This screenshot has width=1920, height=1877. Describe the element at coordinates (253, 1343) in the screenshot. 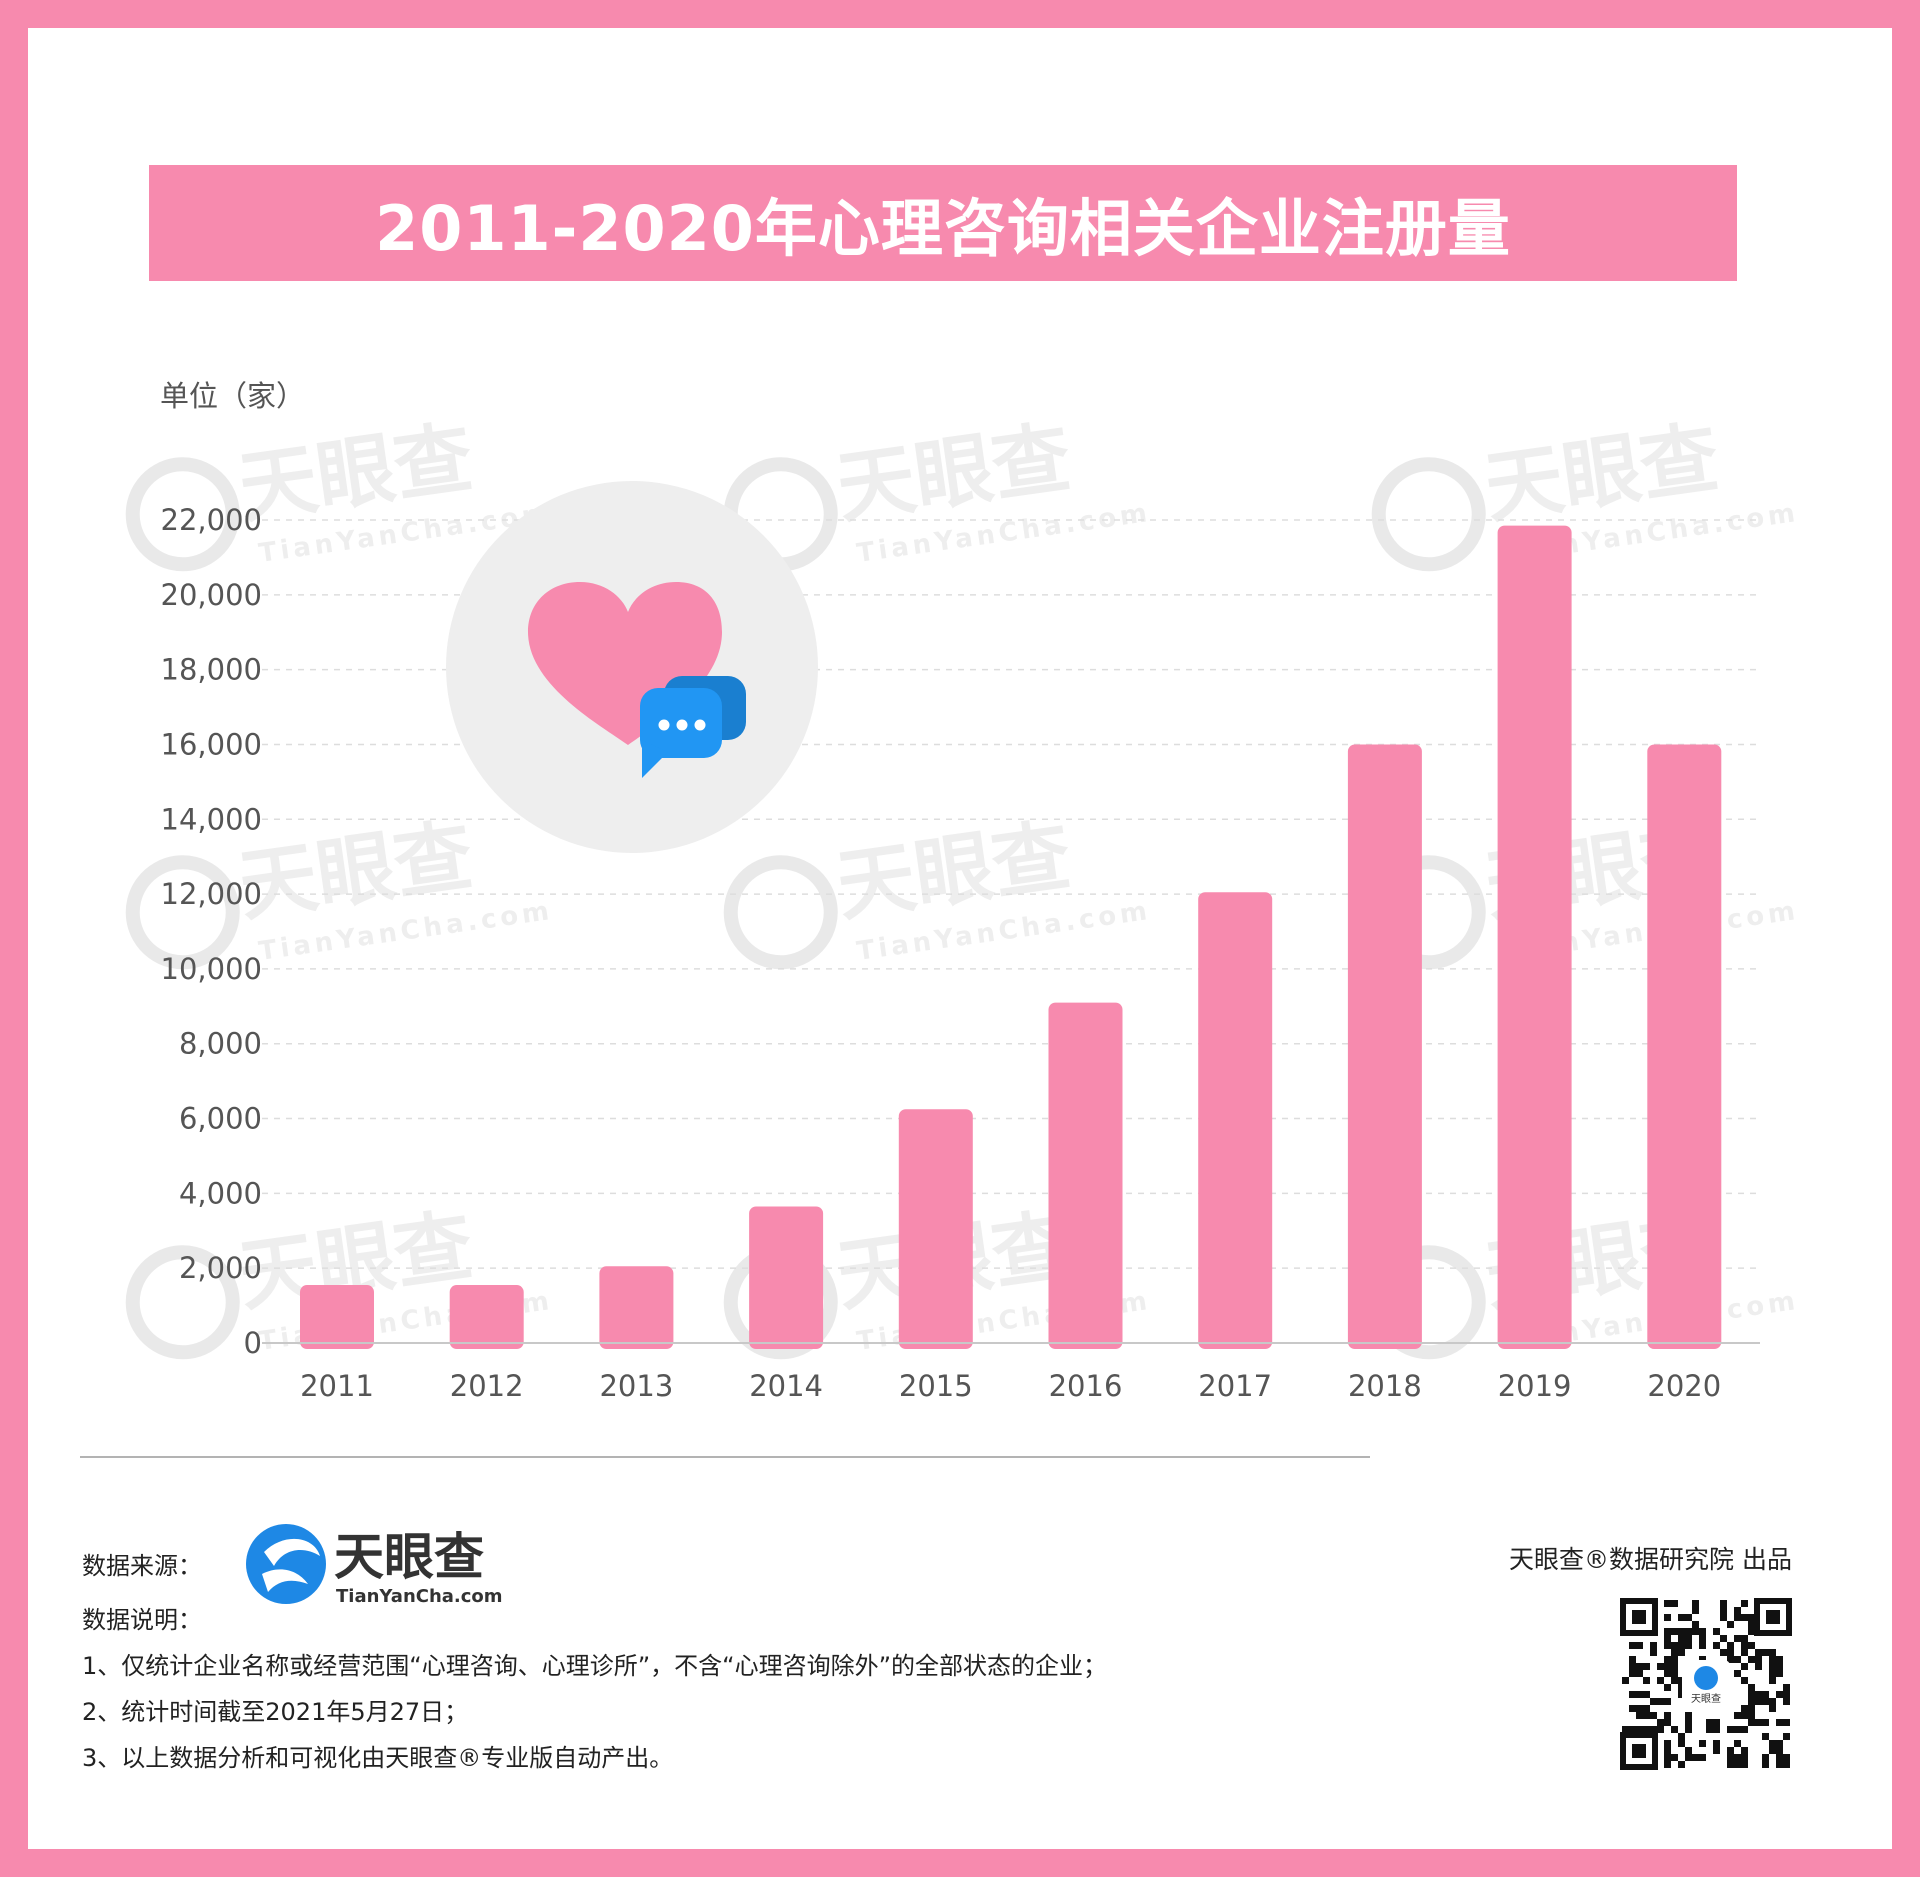

I see `y-tick-label: 0` at that location.